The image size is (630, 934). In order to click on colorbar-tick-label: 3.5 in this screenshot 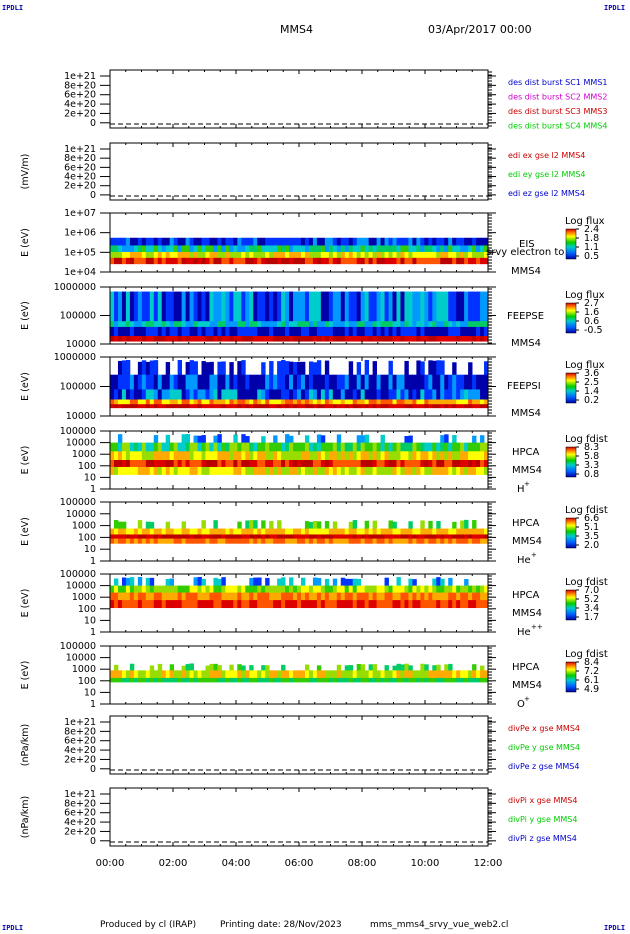, I will do `click(591, 536)`.